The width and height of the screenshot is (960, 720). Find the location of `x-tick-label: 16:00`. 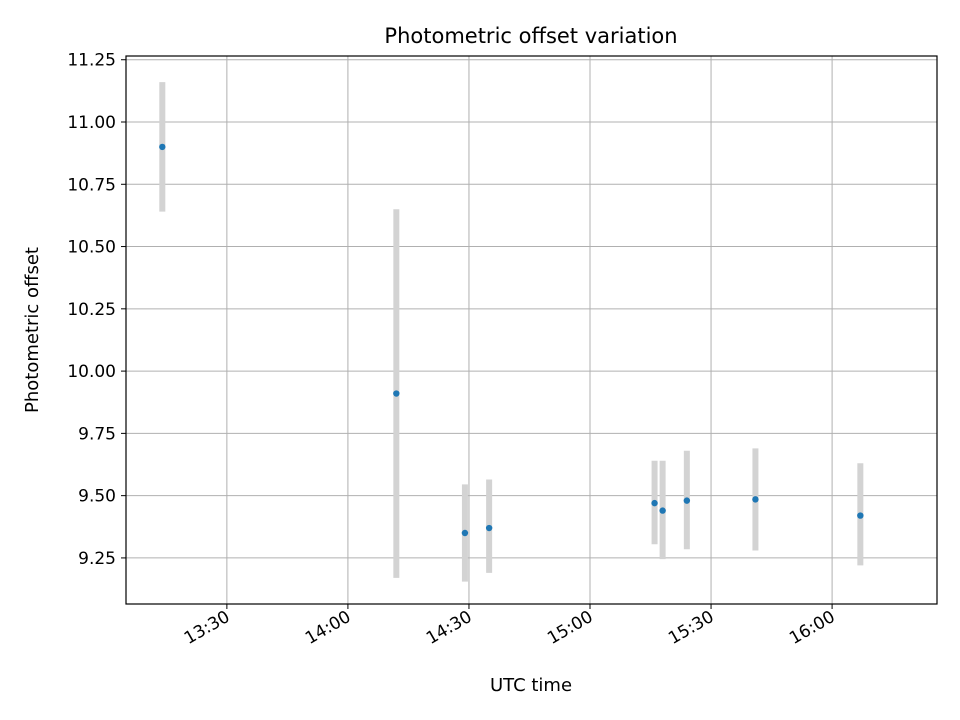

x-tick-label: 16:00 is located at coordinates (812, 628).